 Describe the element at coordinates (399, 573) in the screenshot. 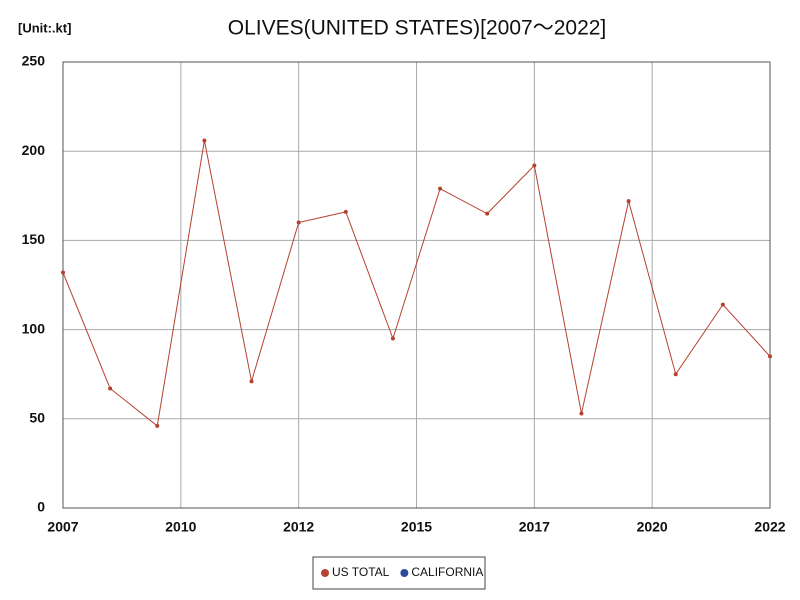

I see `legend-box` at that location.